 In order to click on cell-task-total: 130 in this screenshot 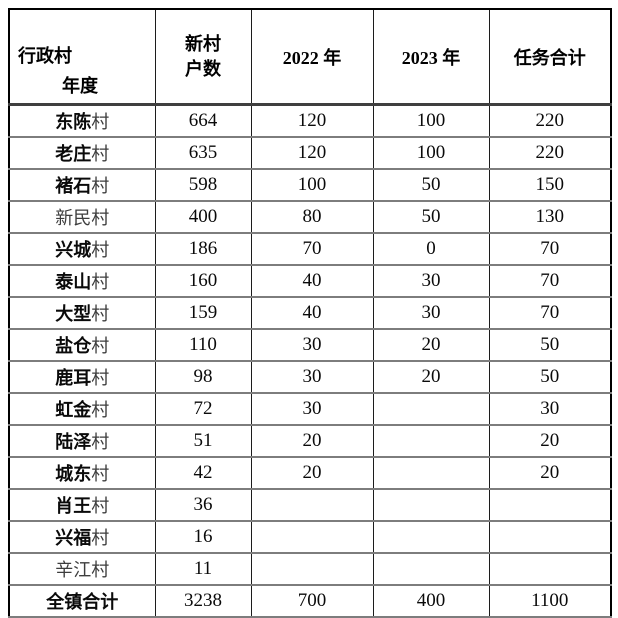, I will do `click(550, 217)`.